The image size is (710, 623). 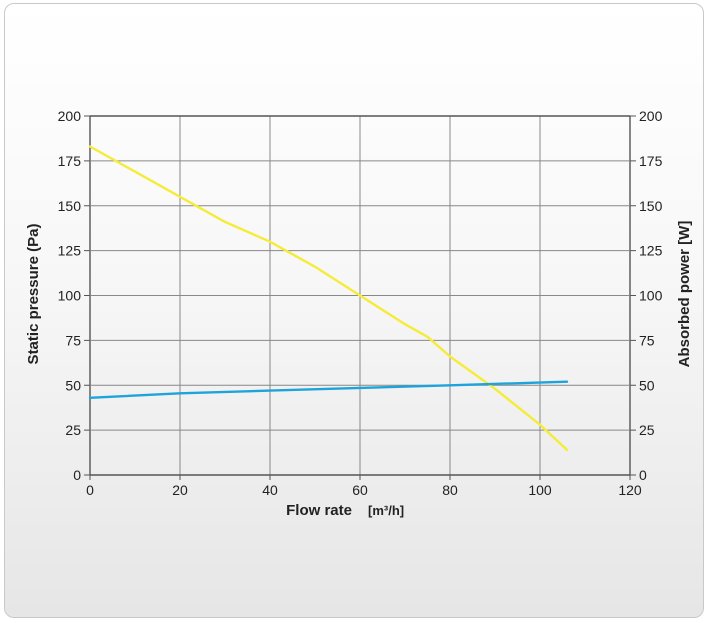 I want to click on x-tick-label: 60, so click(x=360, y=490).